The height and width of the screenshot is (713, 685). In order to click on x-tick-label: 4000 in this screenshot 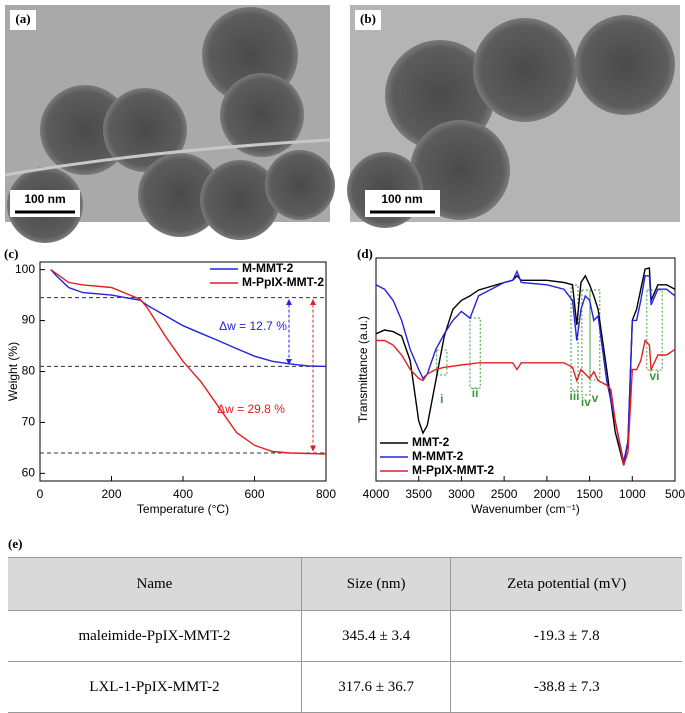, I will do `click(376, 494)`.